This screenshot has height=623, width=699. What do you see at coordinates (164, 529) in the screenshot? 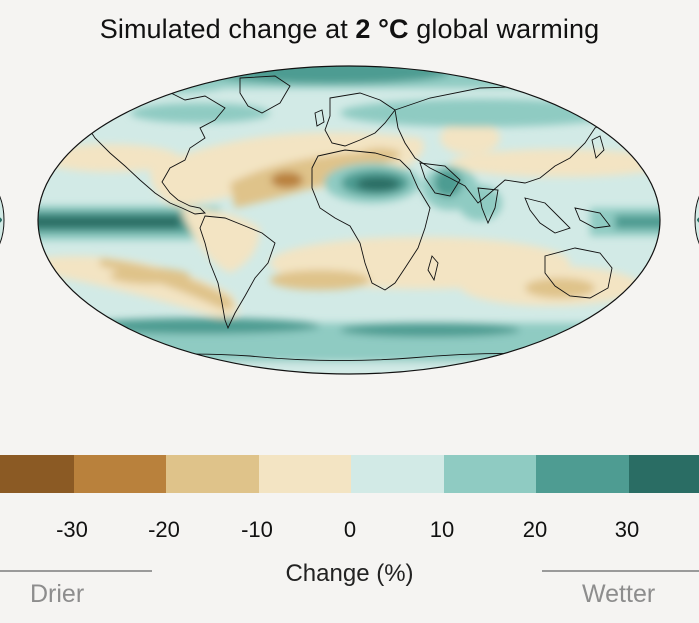
I see `colorbar-tick: -20` at bounding box center [164, 529].